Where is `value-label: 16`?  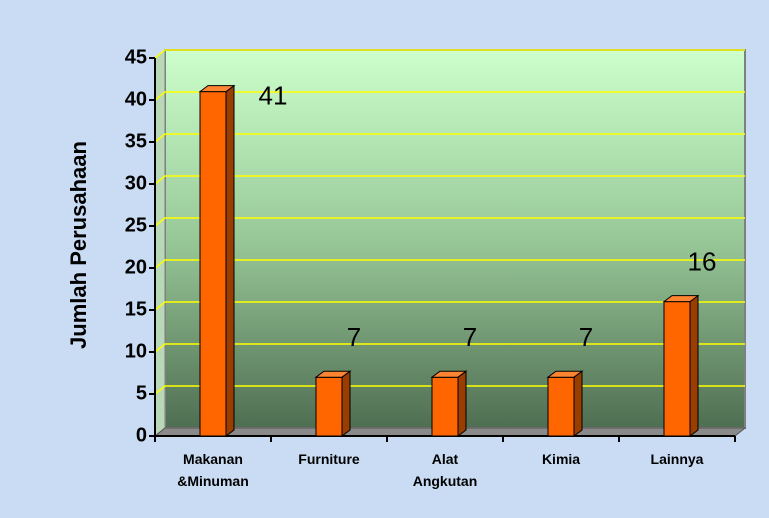 value-label: 16 is located at coordinates (702, 261).